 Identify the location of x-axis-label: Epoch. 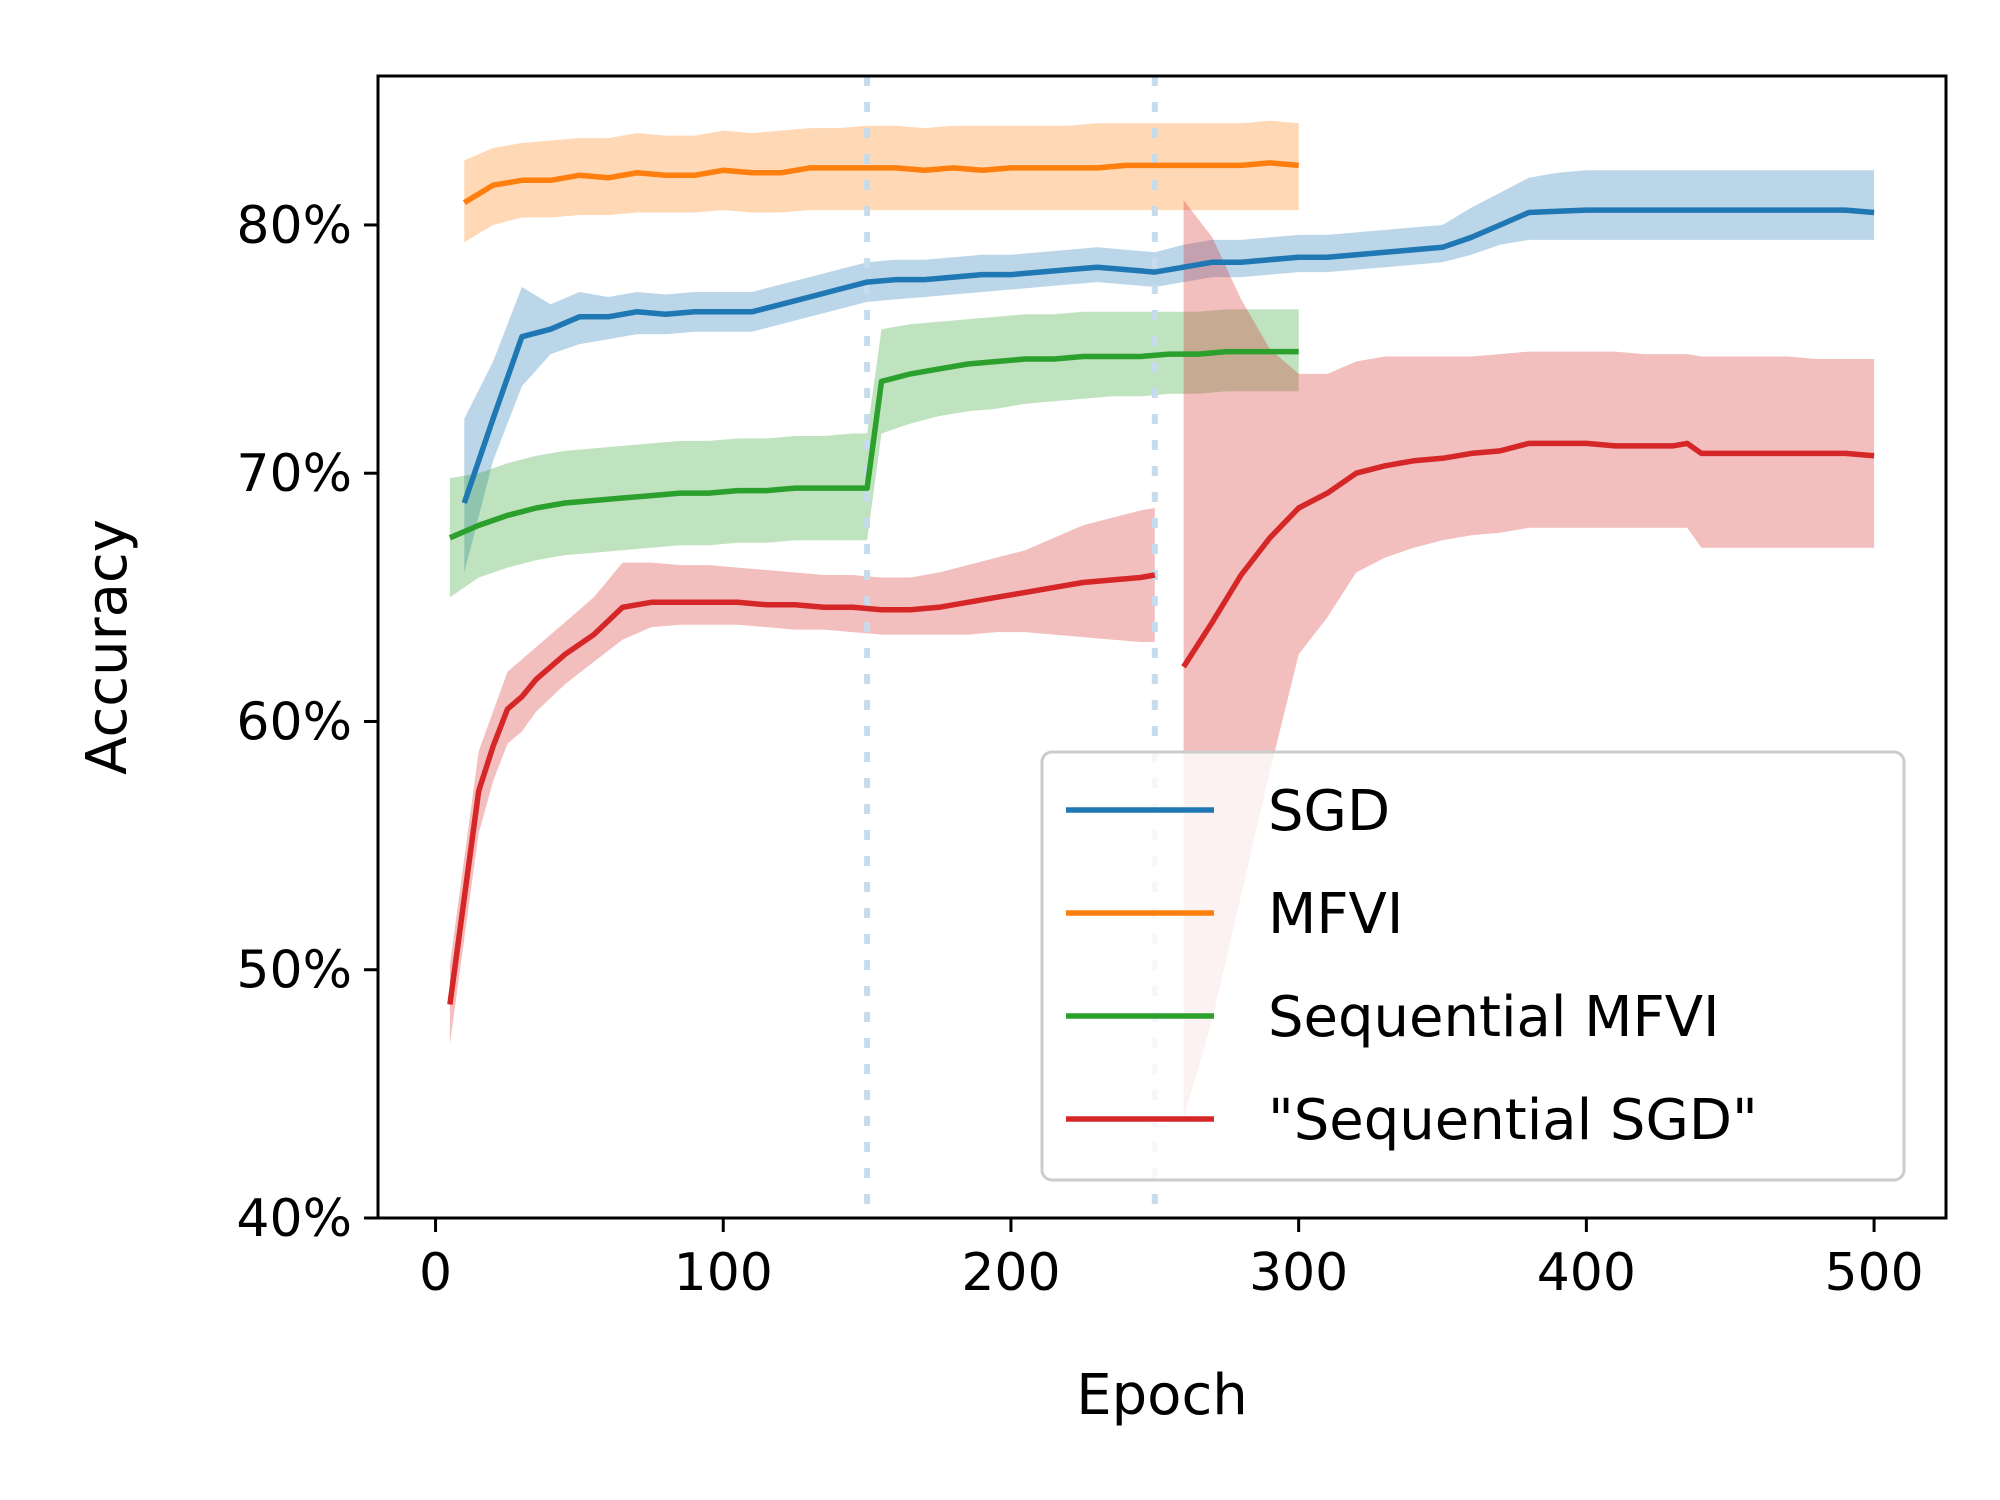
(1161, 1395).